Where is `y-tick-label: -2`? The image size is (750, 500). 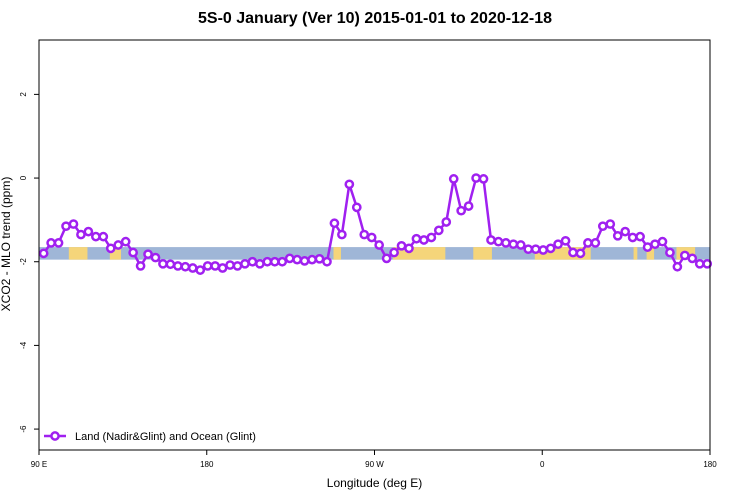
y-tick-label: -2 is located at coordinates (23, 262).